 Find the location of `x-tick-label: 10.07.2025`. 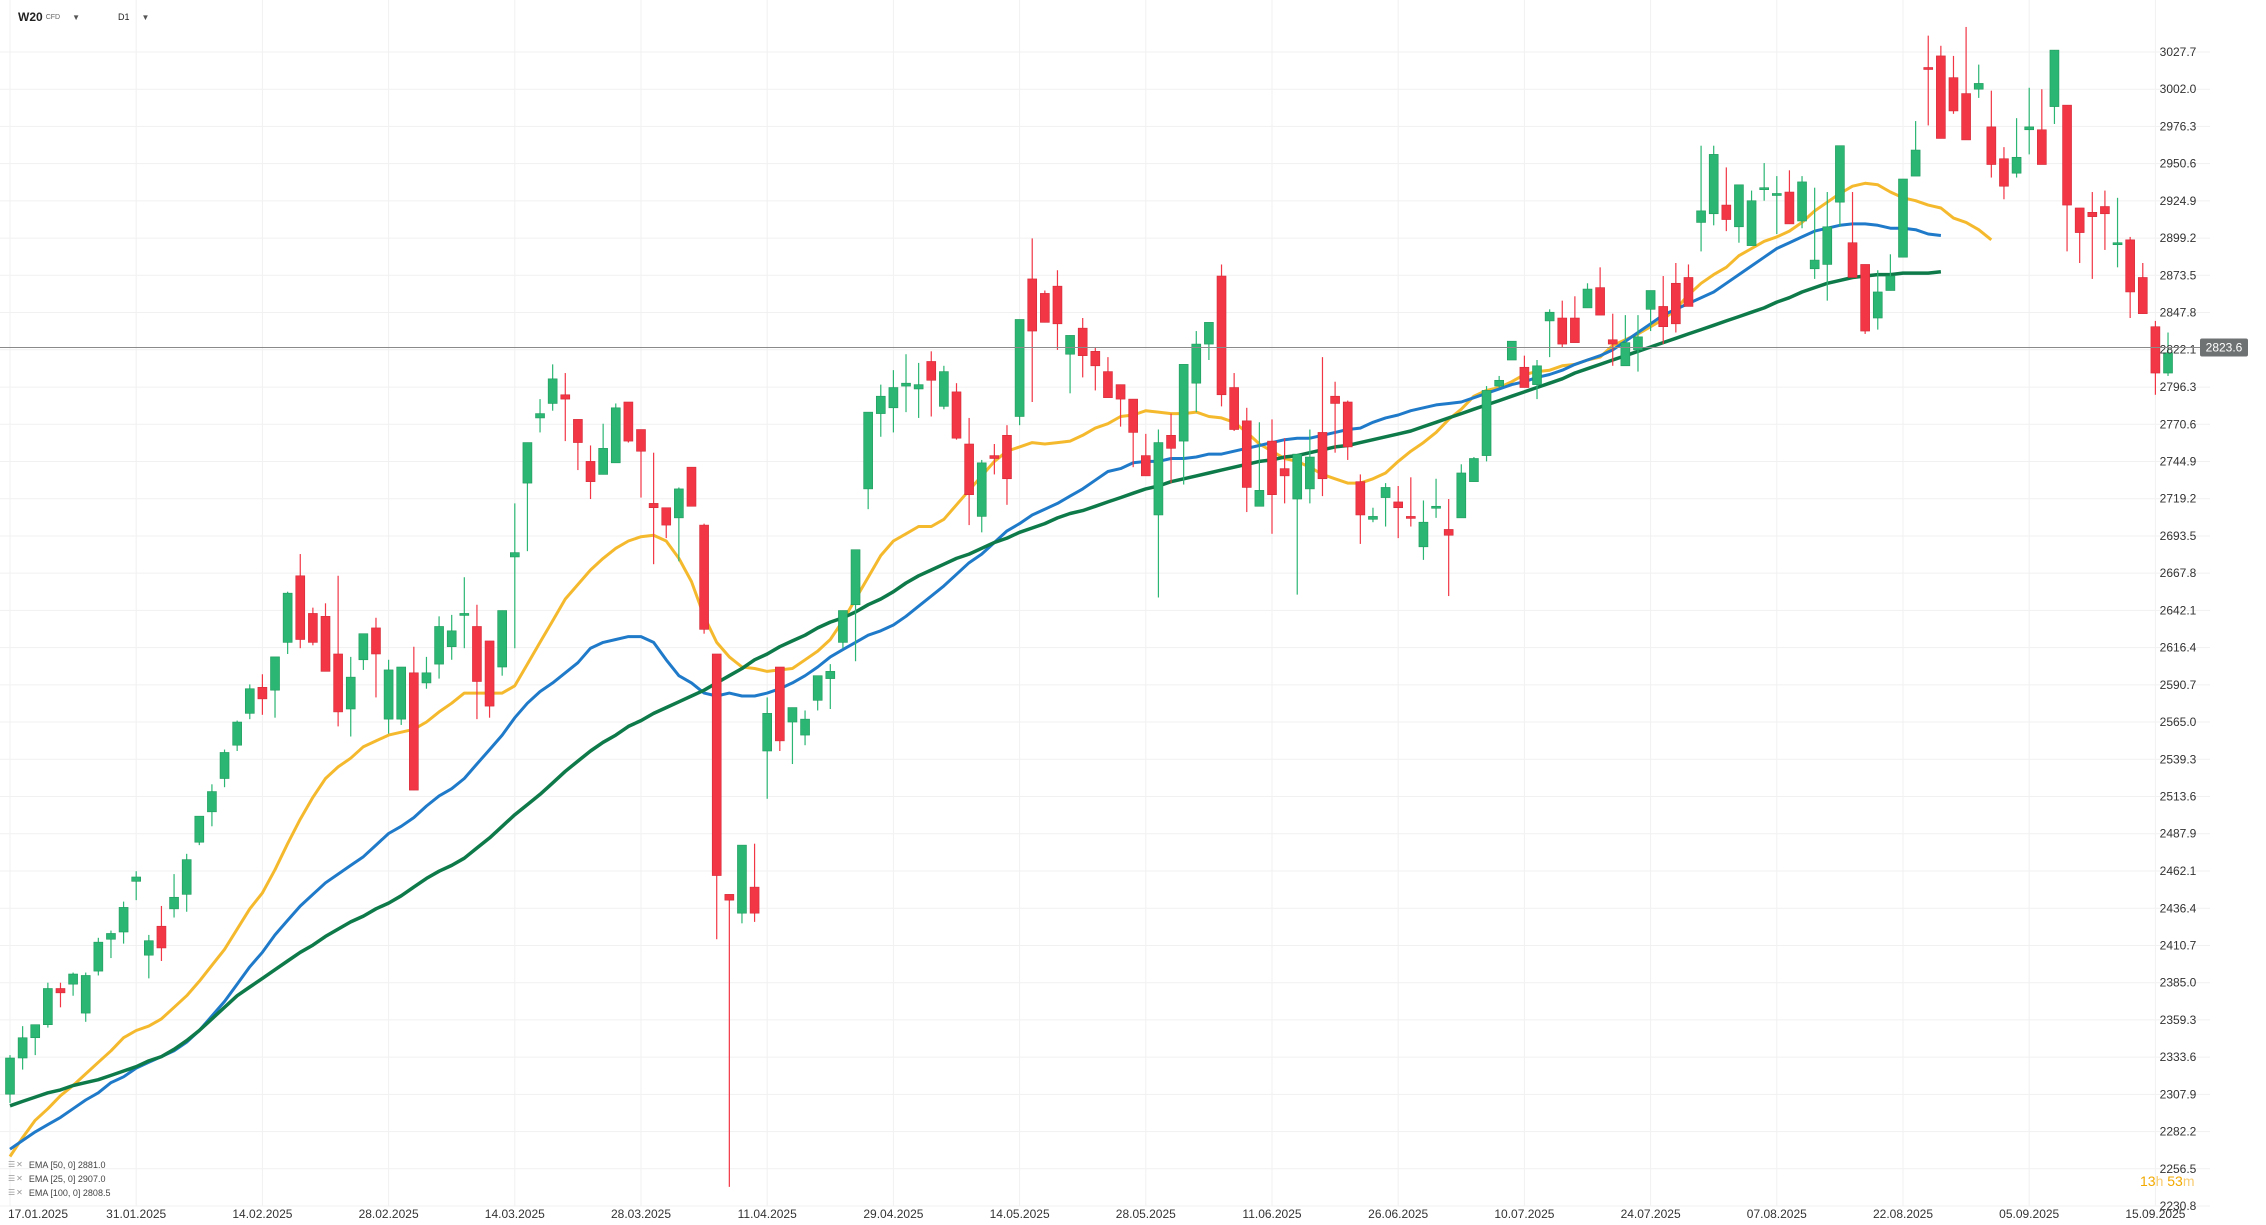

x-tick-label: 10.07.2025 is located at coordinates (1524, 1214).